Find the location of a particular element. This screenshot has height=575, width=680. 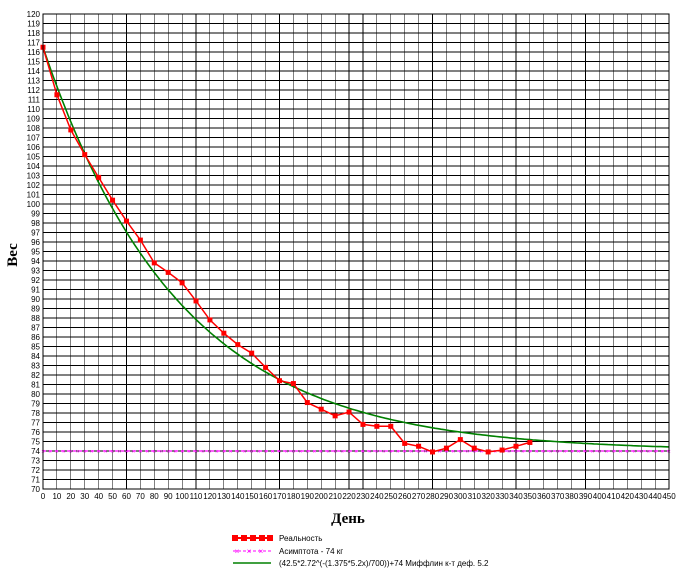

x-tick-label: 0 is located at coordinates (43, 496).